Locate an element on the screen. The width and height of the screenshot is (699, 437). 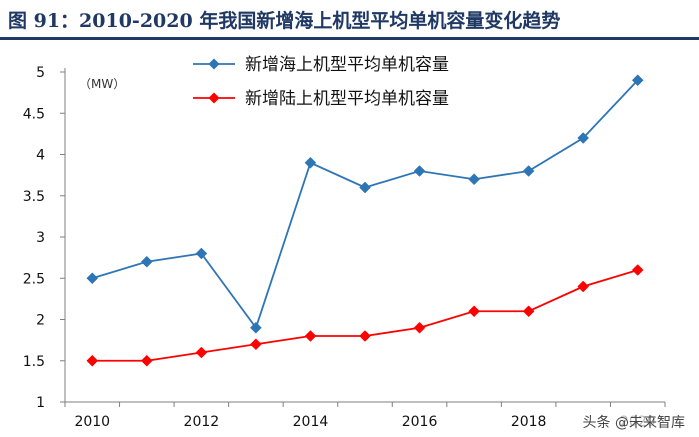
watermark: 头条 @未来智库 is located at coordinates (633, 422).